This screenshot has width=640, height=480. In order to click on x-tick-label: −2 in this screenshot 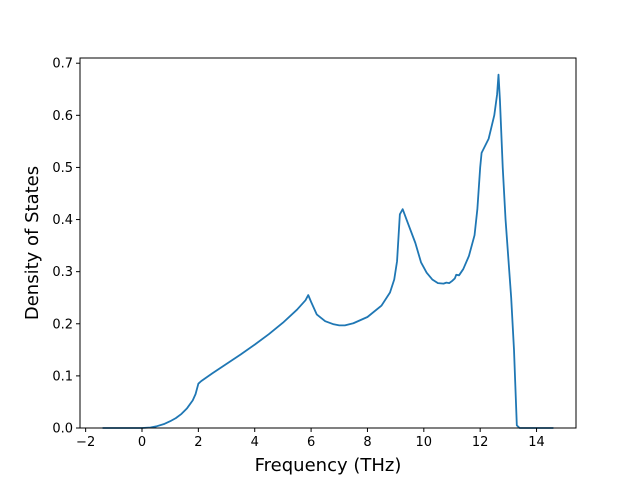, I will do `click(85, 442)`.